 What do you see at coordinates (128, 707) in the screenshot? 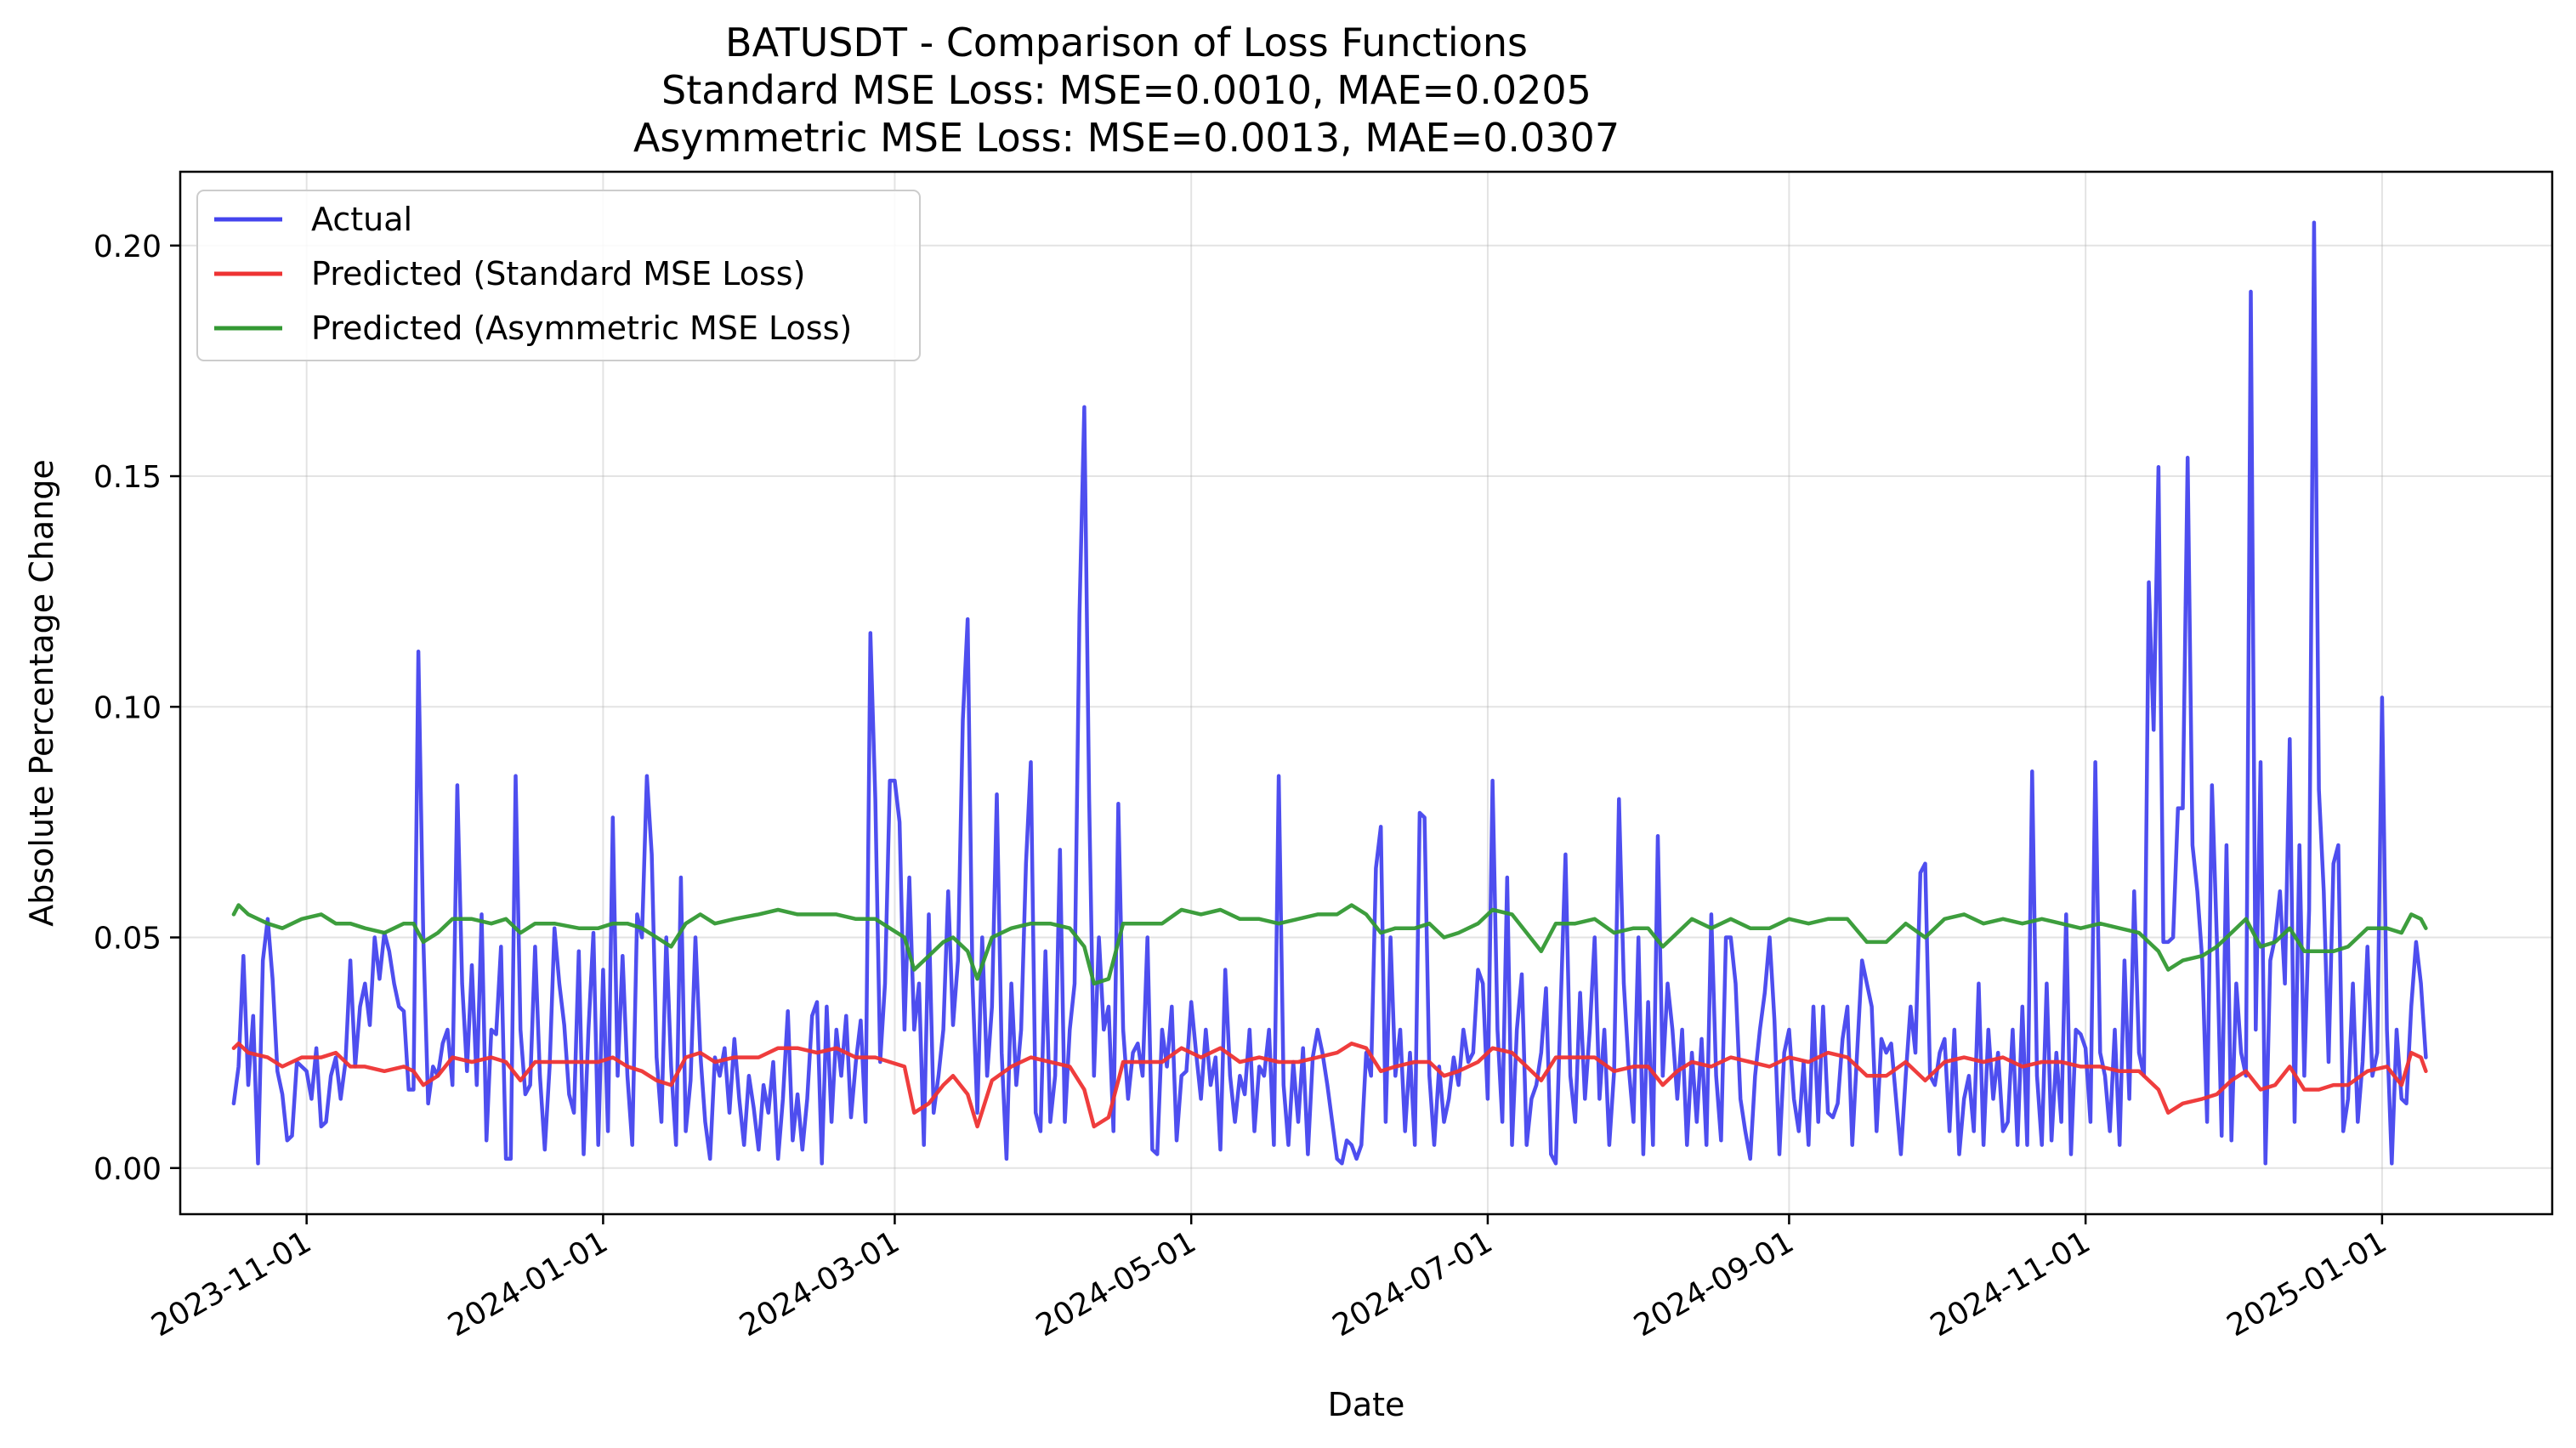
I see `y-tick-label: 0.10` at bounding box center [128, 707].